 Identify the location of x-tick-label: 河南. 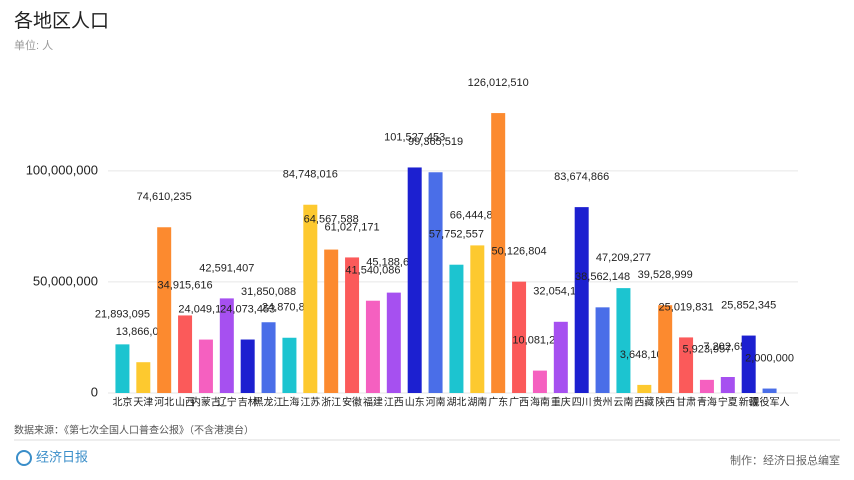
(436, 402).